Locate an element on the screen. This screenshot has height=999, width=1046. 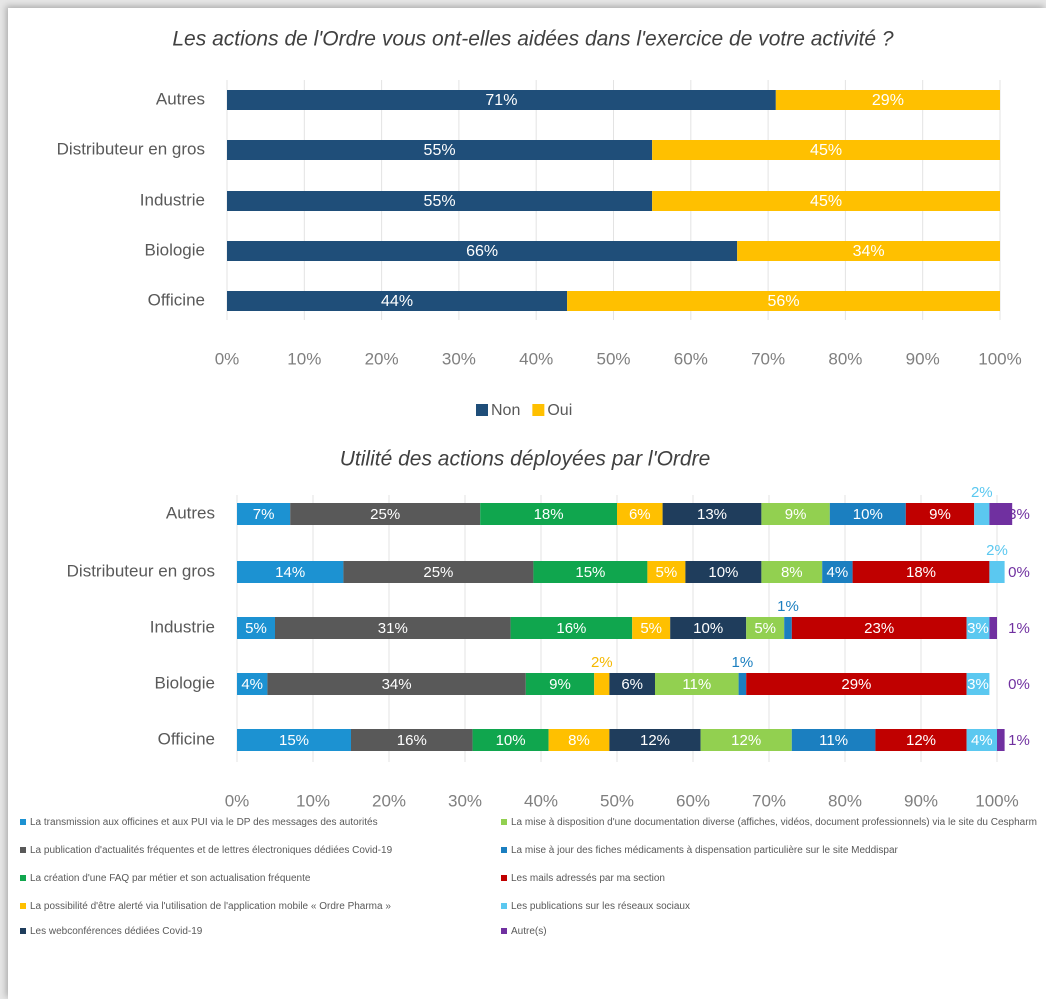
category-label: Biologie is located at coordinates (185, 682).